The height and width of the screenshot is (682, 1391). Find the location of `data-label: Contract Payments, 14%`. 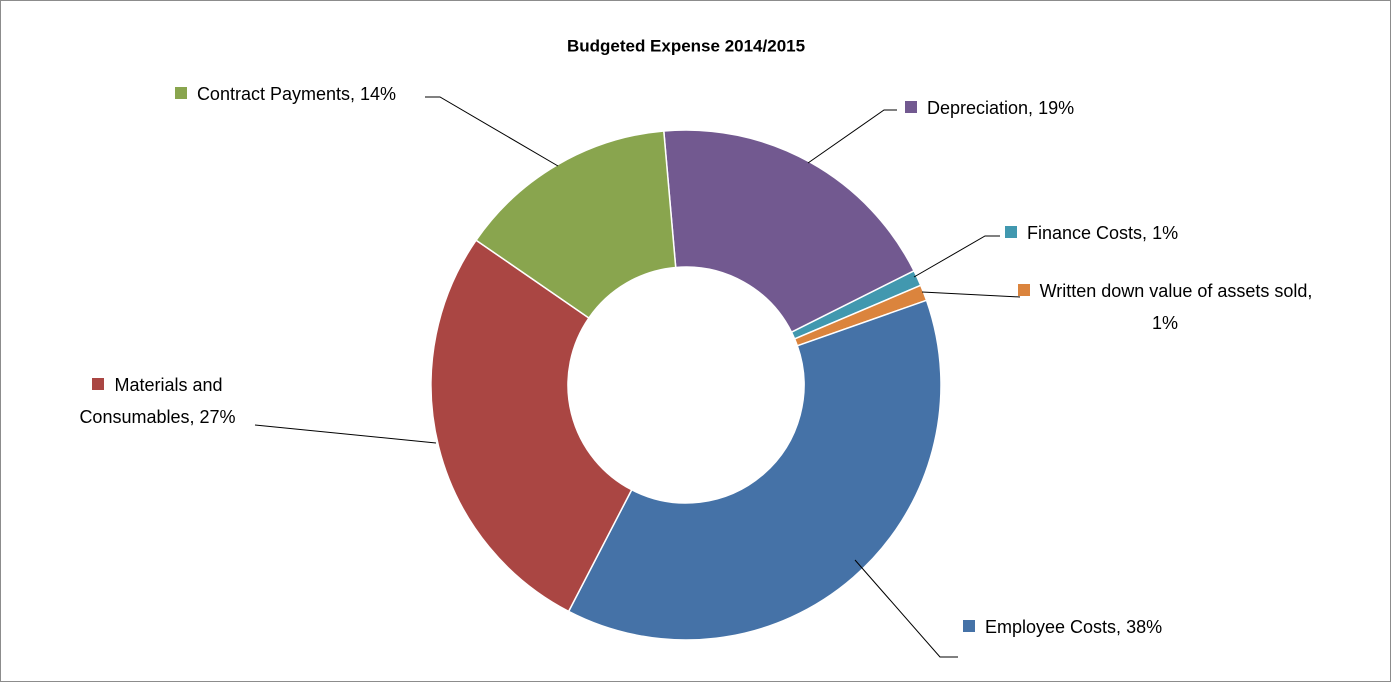

data-label: Contract Payments, 14% is located at coordinates (285, 94).